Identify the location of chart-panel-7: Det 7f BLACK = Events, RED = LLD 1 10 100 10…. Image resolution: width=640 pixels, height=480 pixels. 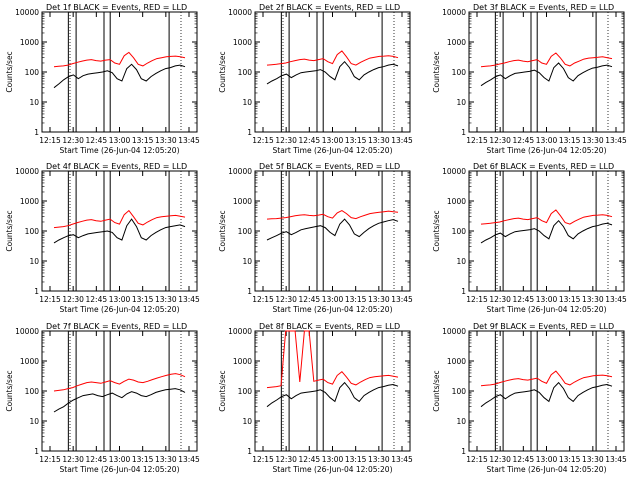
(102, 398).